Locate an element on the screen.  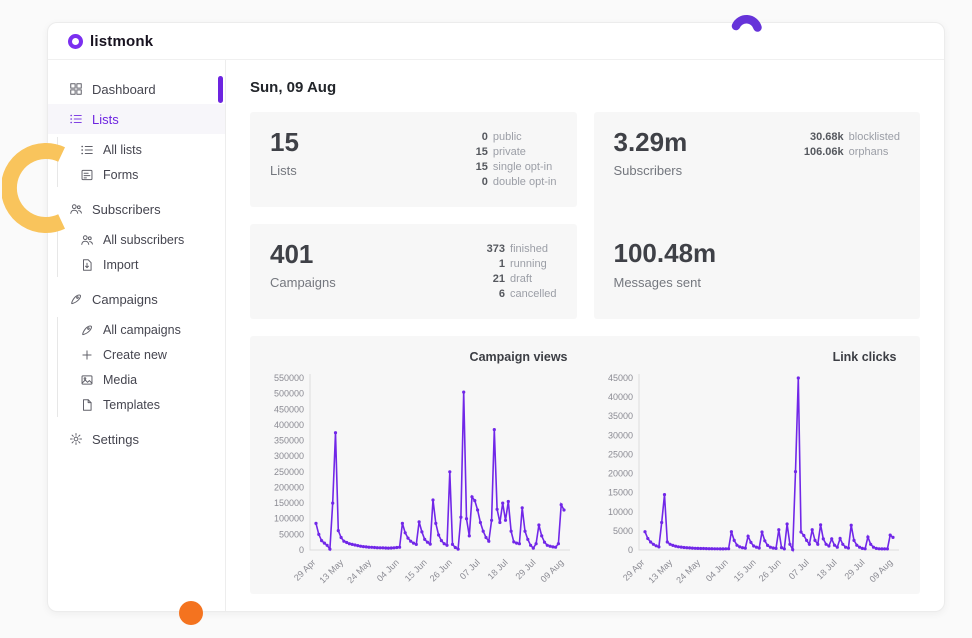
svg-text: 200000 is located at coordinates (288, 487).